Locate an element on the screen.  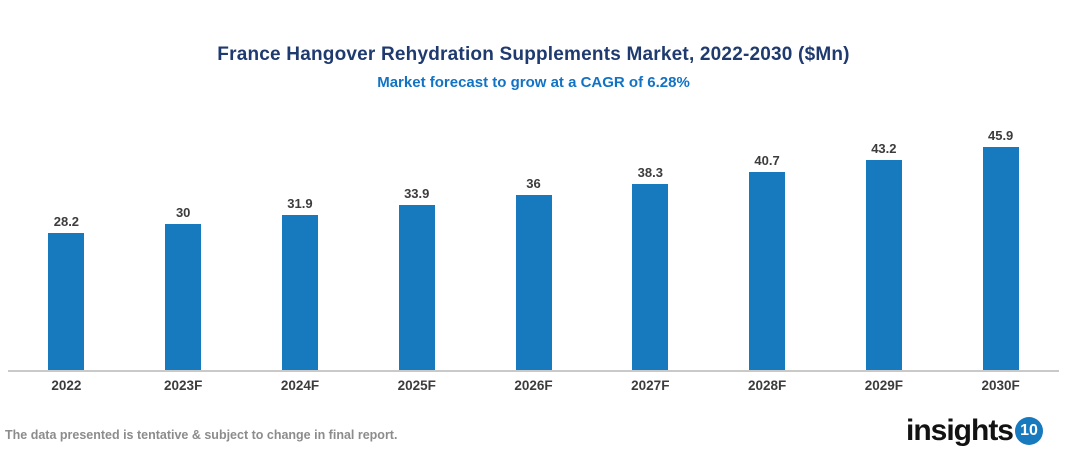
bar-group: 45.9 is located at coordinates (1000, 249).